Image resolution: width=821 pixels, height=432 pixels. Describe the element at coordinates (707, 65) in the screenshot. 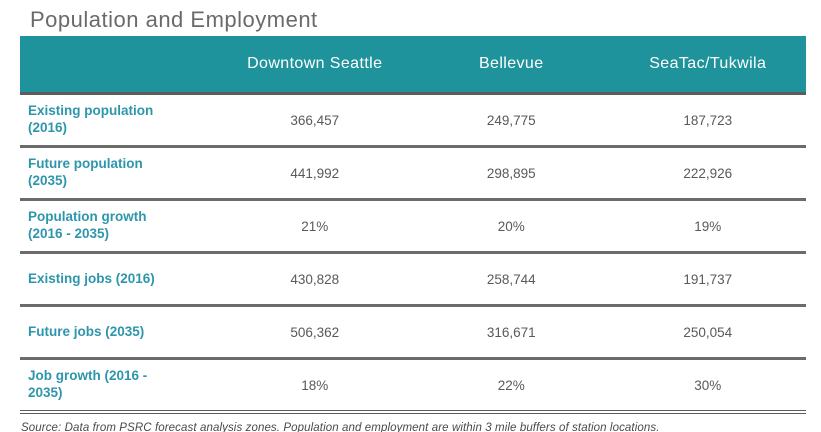

I see `header-cell-seatac-tukwila: SeaTac/Tukwila` at that location.